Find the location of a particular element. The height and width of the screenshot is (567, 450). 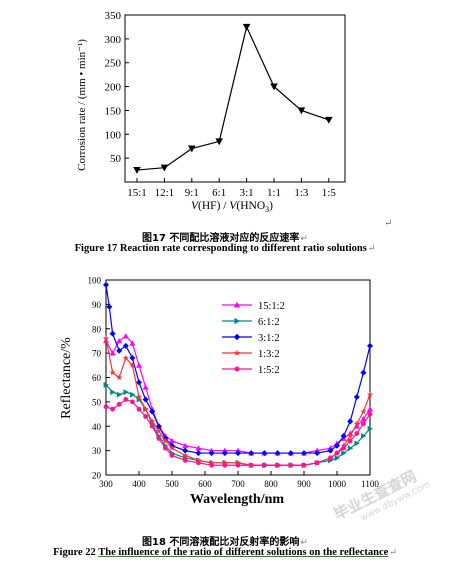

chart2-x-tick-label: 300 is located at coordinates (106, 484).